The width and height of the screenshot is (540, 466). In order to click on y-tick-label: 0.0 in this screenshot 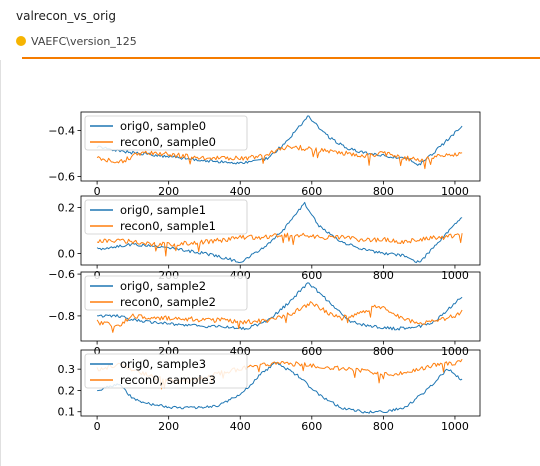, I will do `click(67, 254)`.